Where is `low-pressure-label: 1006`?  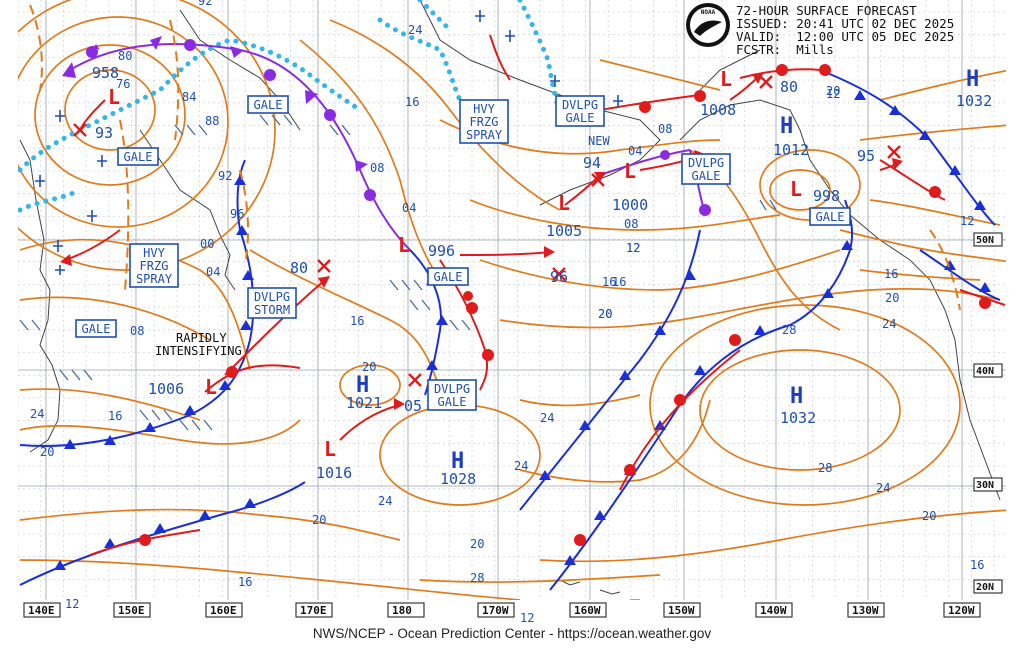 low-pressure-label: 1006 is located at coordinates (166, 389).